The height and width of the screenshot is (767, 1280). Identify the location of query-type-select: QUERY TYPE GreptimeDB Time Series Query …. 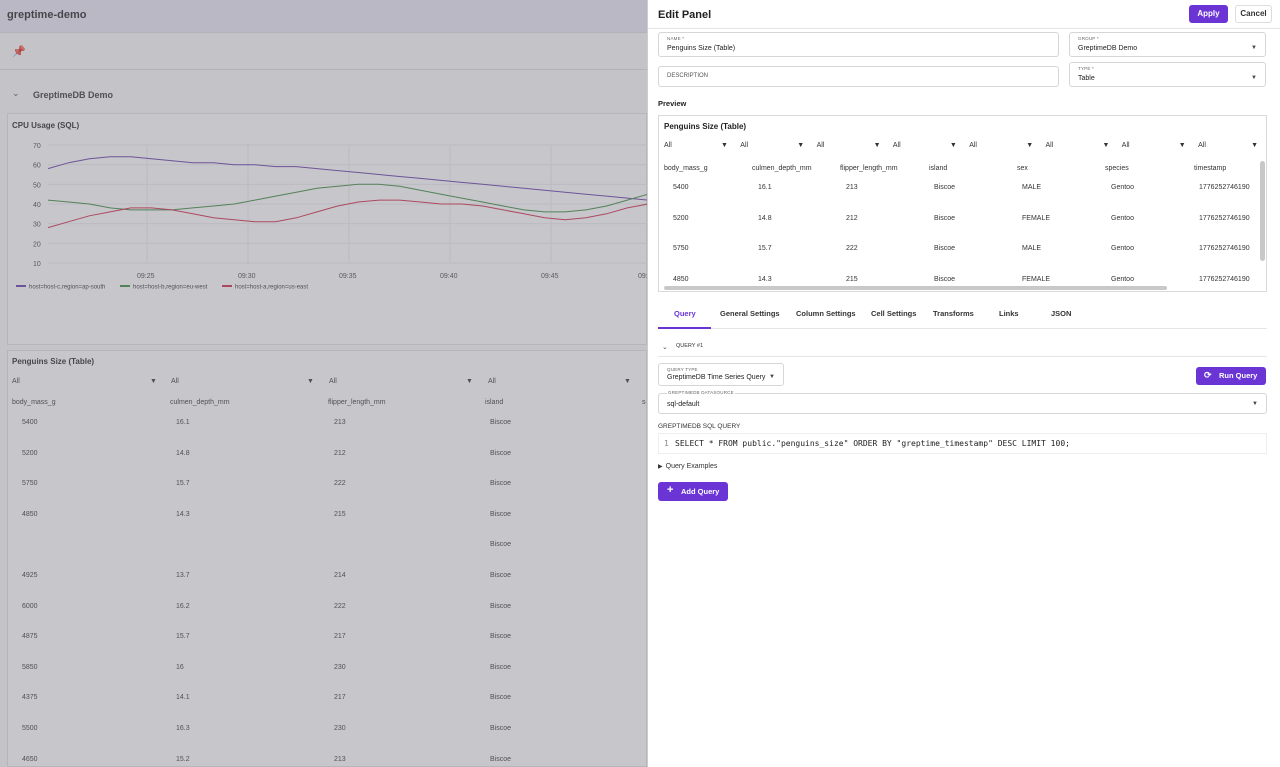
(721, 374).